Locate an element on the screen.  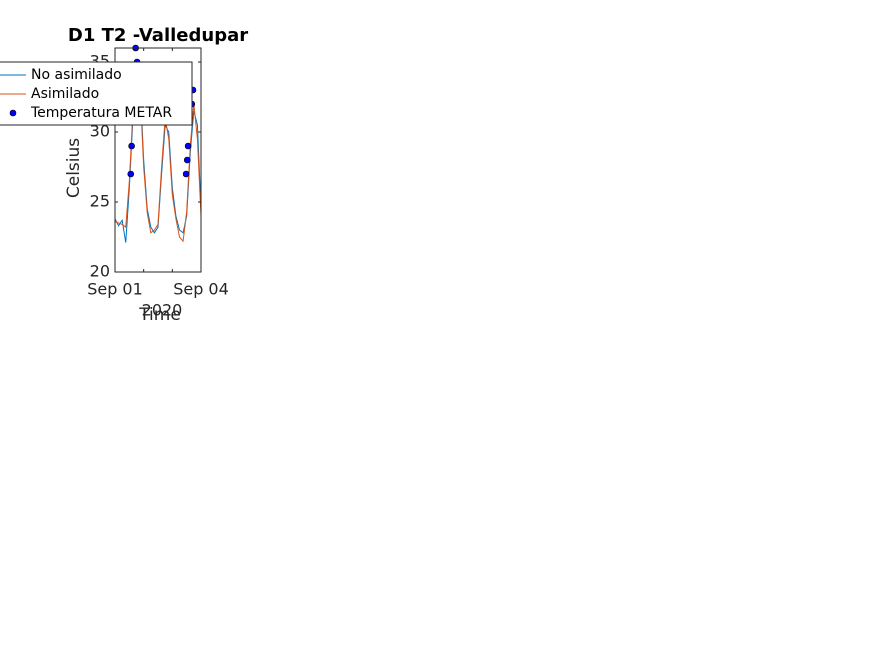
legend-label: No asimilado is located at coordinates (76, 75).